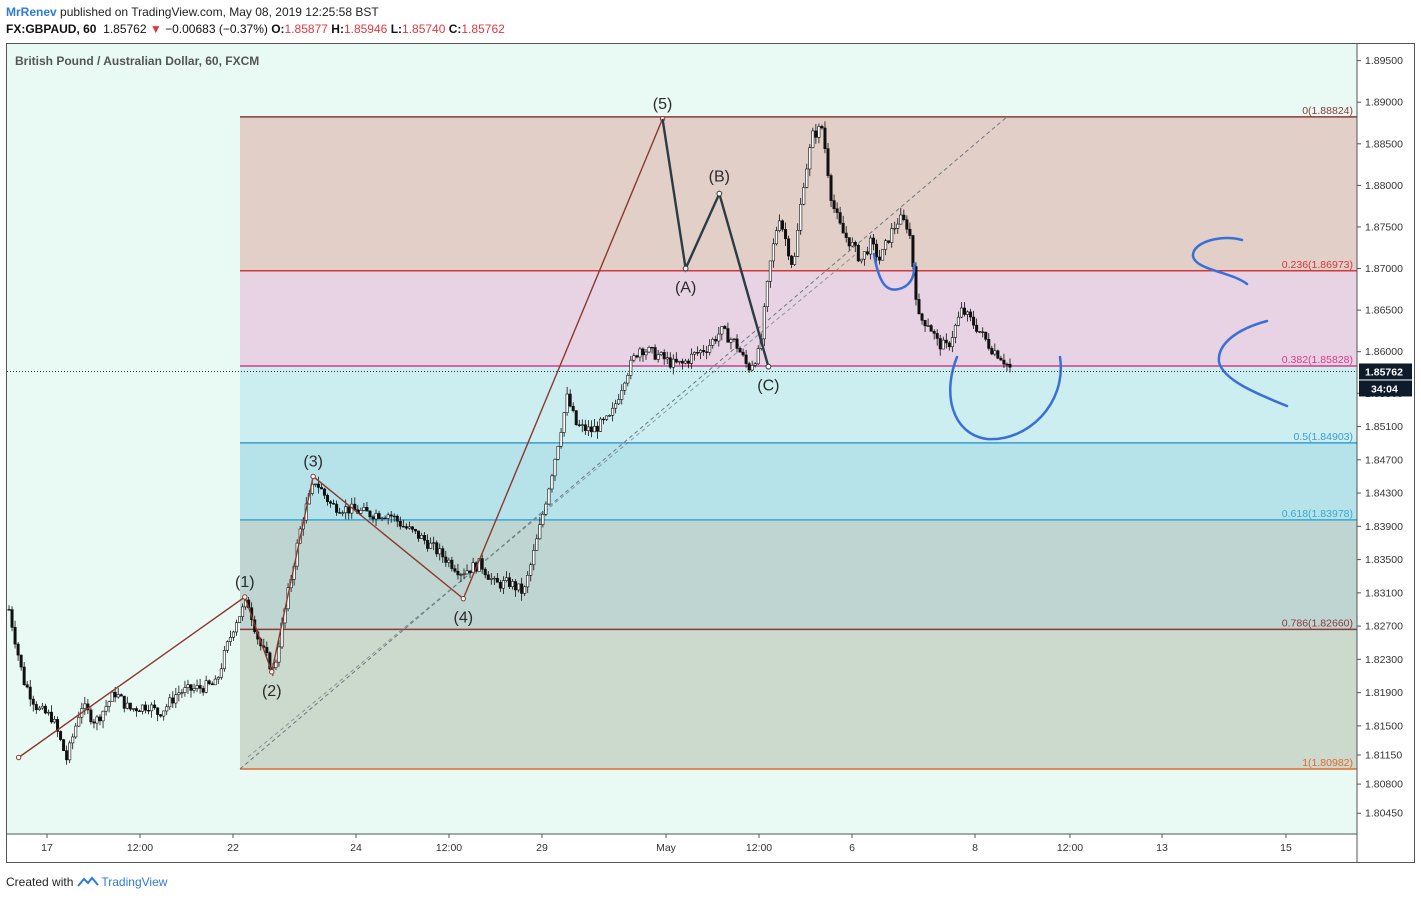  What do you see at coordinates (122, 882) in the screenshot?
I see `tradingview-link: TradingView` at bounding box center [122, 882].